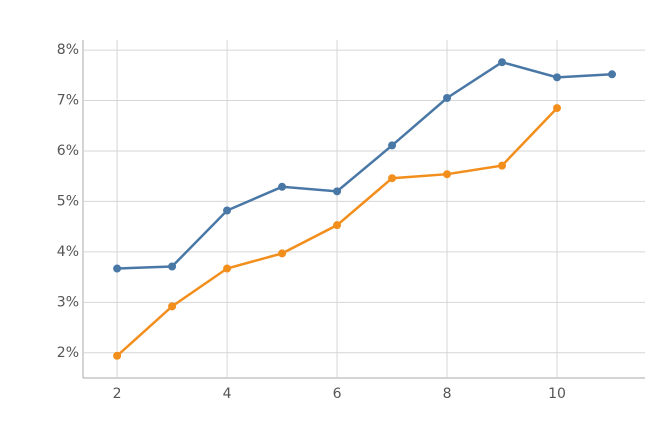  I want to click on y-tick-label: 2%, so click(68, 353).